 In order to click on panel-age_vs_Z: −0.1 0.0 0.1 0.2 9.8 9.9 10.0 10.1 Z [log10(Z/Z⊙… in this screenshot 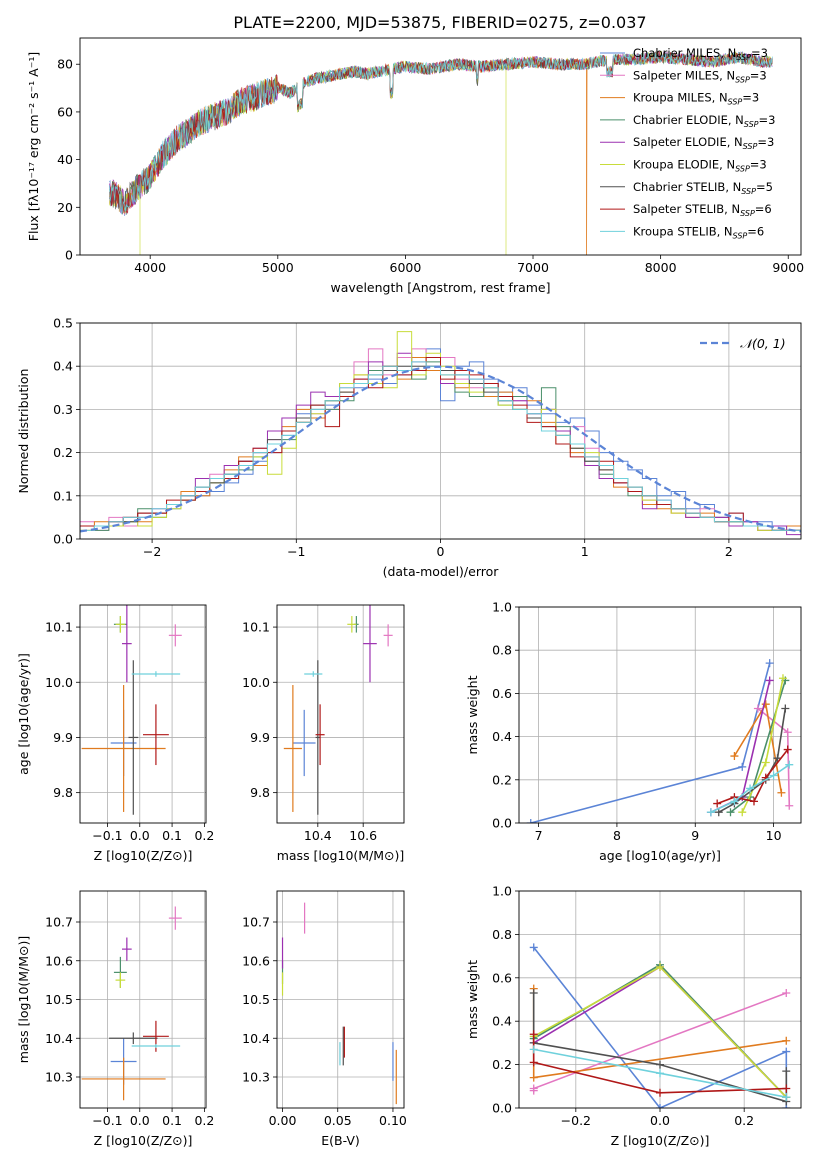, I will do `click(115, 733)`.